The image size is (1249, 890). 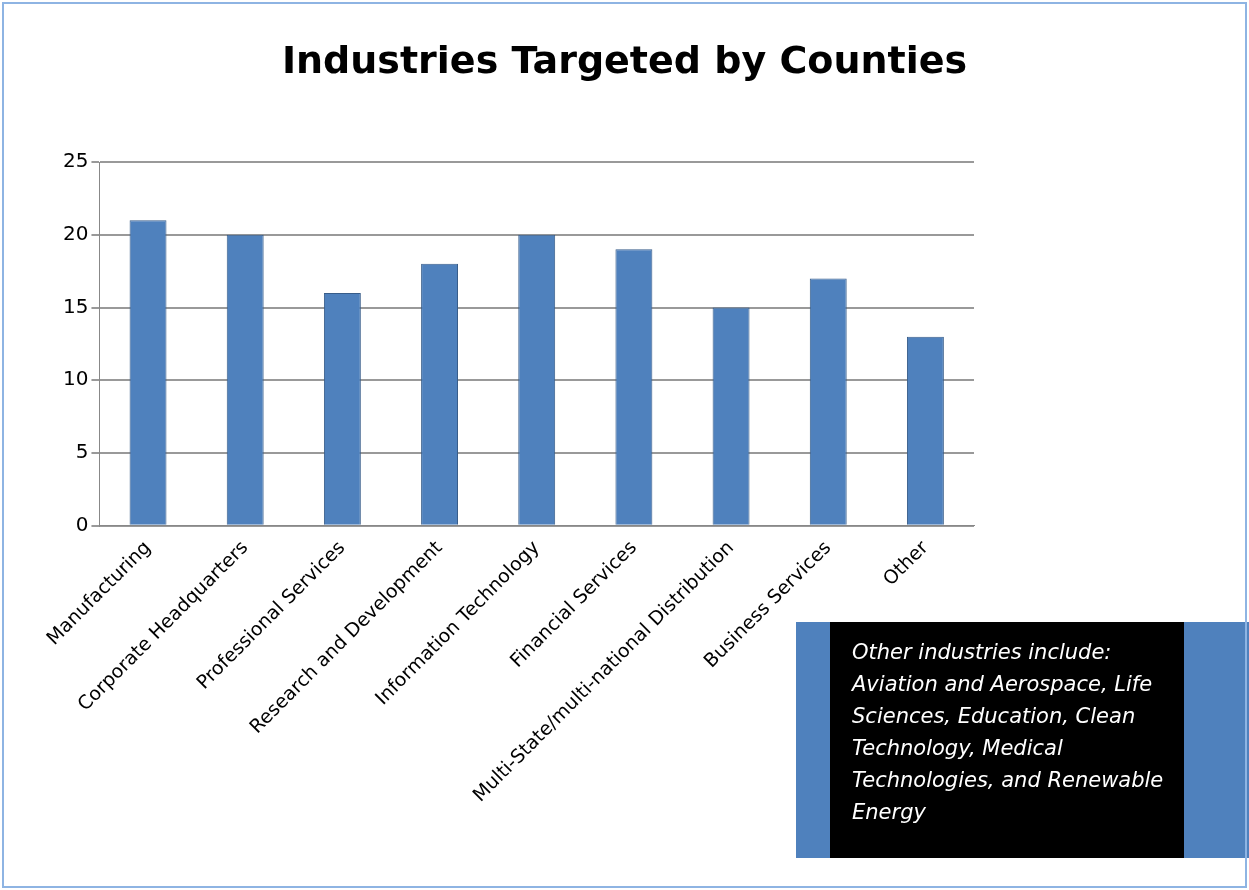 What do you see at coordinates (76, 305) in the screenshot?
I see `y-tick-label: 15` at bounding box center [76, 305].